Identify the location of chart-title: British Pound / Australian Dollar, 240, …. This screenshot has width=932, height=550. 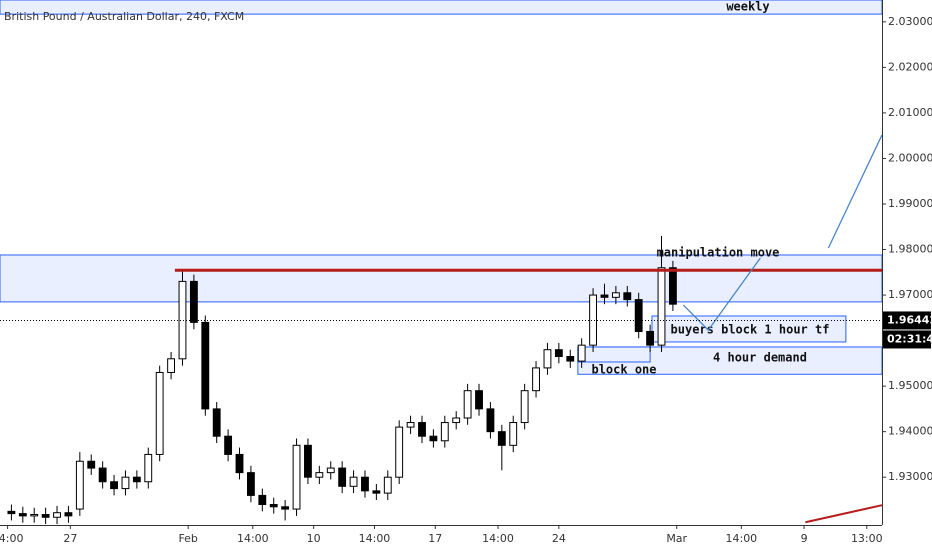
(124, 16).